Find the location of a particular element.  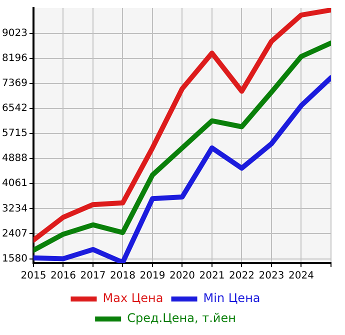

y-tick-label: 7369 is located at coordinates (15, 84).